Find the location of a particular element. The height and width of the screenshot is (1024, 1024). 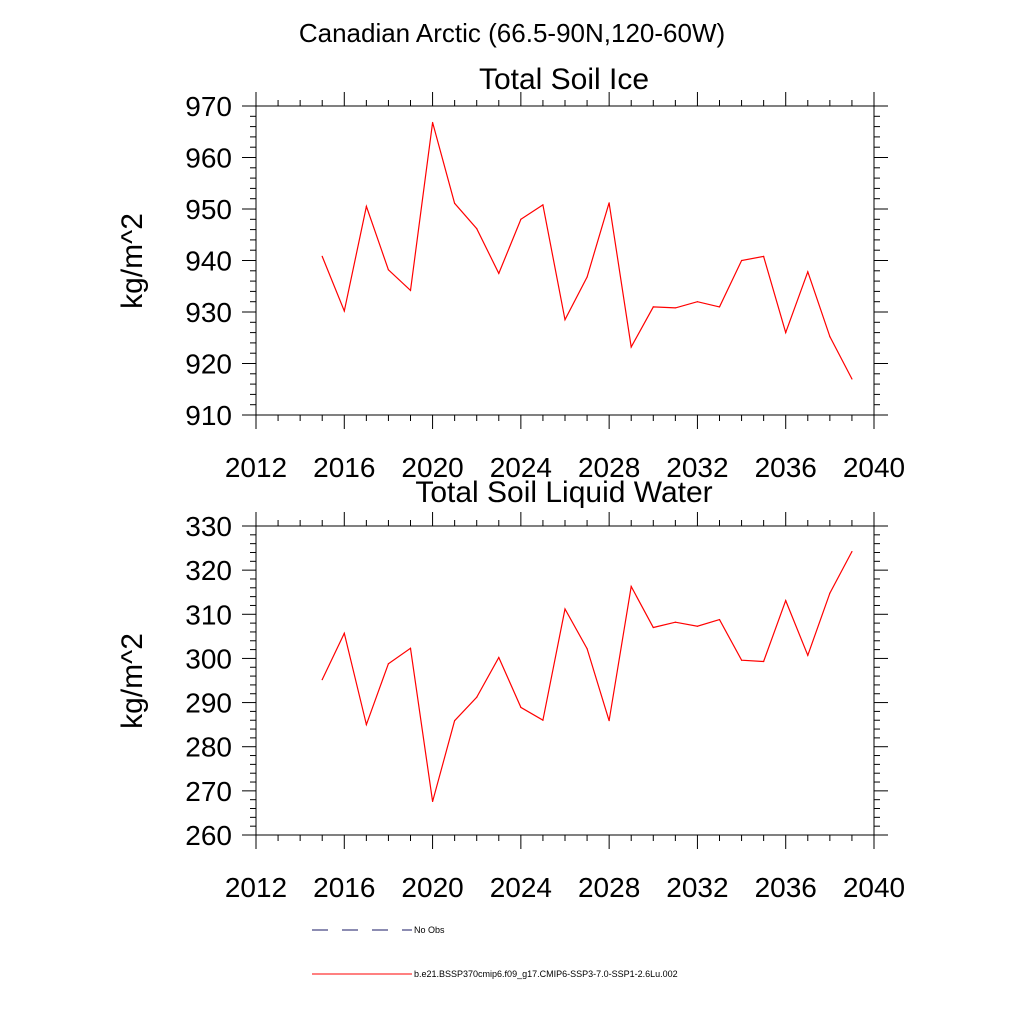

y-tick-label: 300 is located at coordinates (208, 658).